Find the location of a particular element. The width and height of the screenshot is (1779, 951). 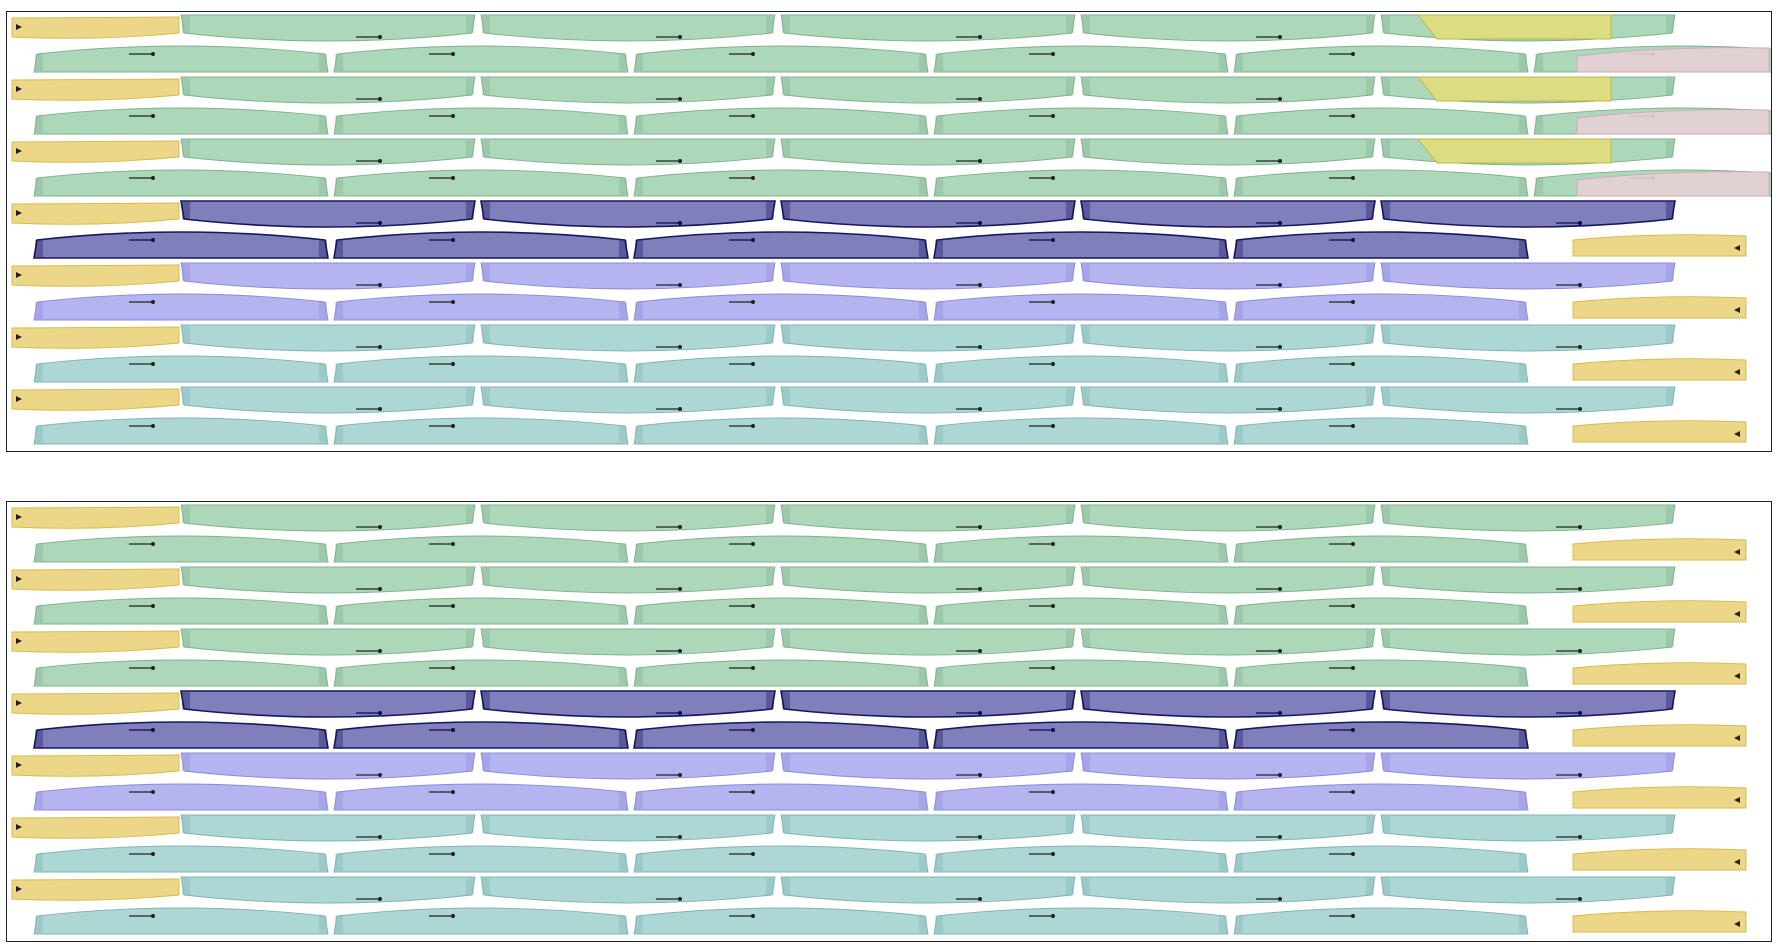

end-cap-body is located at coordinates (1659, 797).